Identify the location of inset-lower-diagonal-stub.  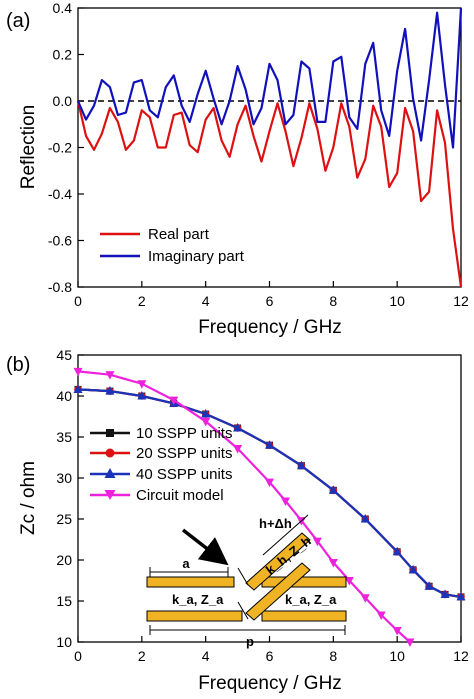
(278, 591).